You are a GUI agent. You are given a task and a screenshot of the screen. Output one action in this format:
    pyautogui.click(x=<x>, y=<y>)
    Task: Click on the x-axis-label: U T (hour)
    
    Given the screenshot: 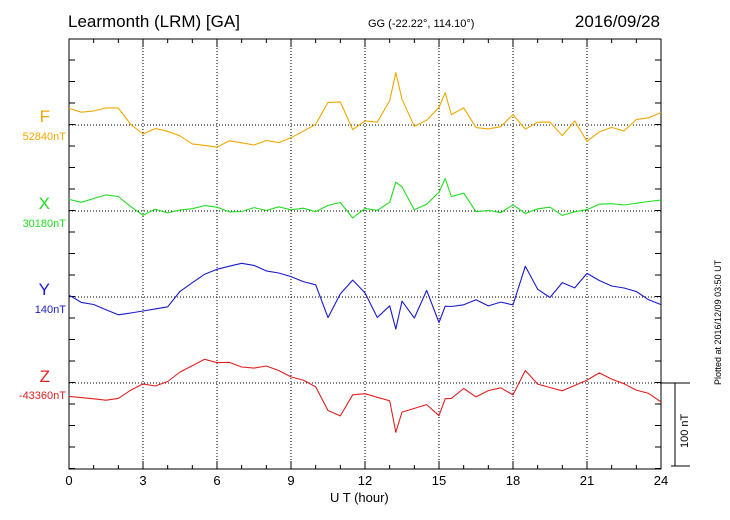 What is the action you would take?
    pyautogui.click(x=359, y=497)
    